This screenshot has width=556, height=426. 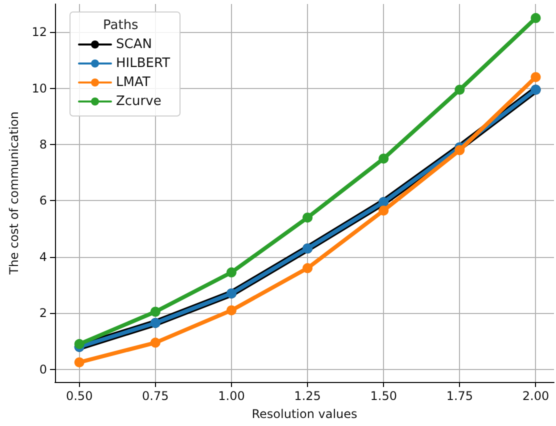 What do you see at coordinates (536, 396) in the screenshot?
I see `x-tick-label: 2.00` at bounding box center [536, 396].